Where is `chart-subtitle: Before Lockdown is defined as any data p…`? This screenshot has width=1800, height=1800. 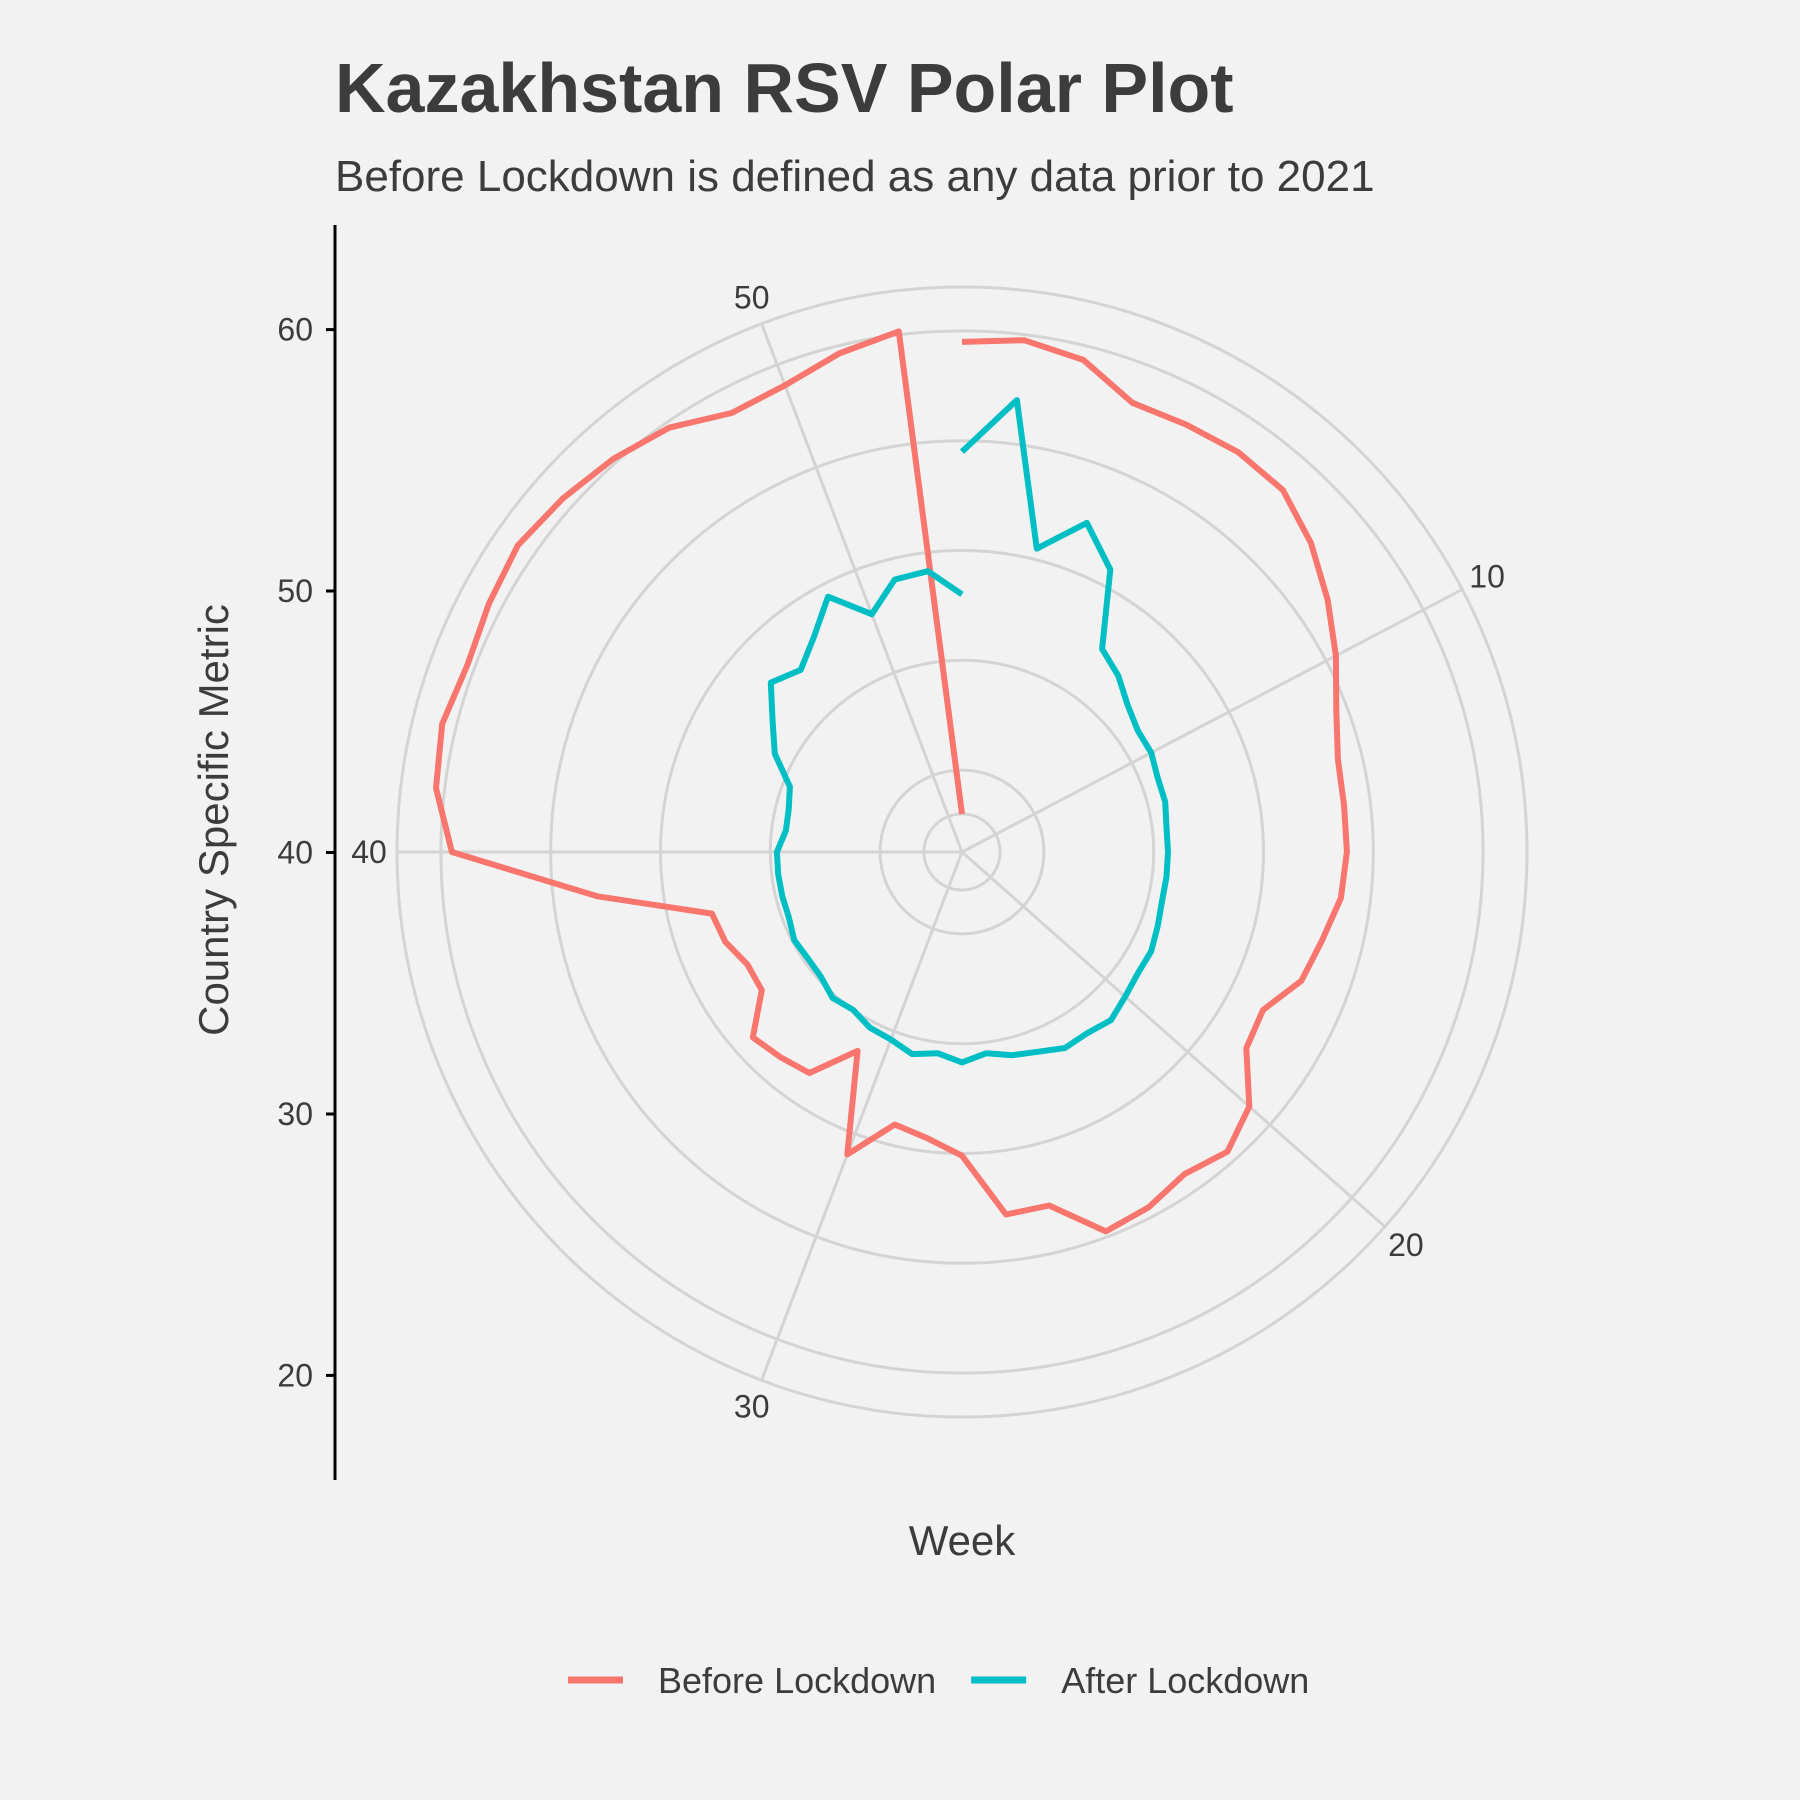
chart-subtitle: Before Lockdown is defined as any data p… is located at coordinates (855, 176).